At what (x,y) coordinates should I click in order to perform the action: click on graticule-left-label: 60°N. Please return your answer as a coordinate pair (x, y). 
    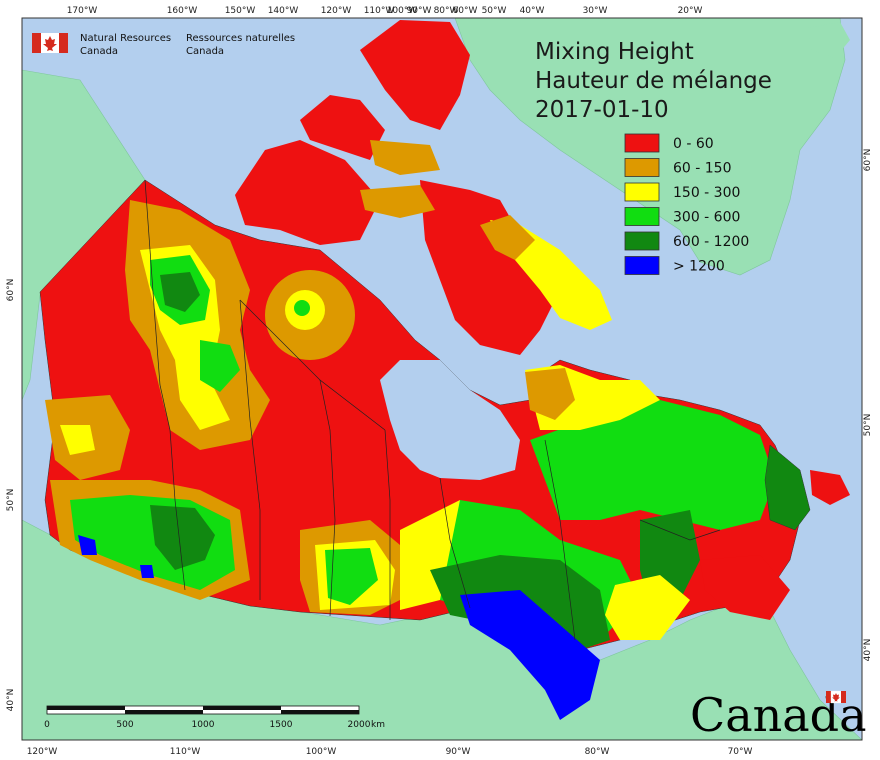
    Looking at the image, I should click on (11, 290).